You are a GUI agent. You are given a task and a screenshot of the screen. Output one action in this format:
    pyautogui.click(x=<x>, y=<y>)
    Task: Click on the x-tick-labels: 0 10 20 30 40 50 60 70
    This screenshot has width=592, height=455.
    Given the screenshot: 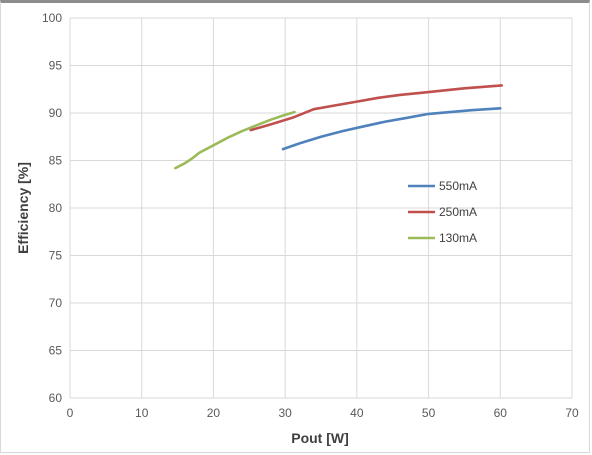 What is the action you would take?
    pyautogui.click(x=323, y=413)
    